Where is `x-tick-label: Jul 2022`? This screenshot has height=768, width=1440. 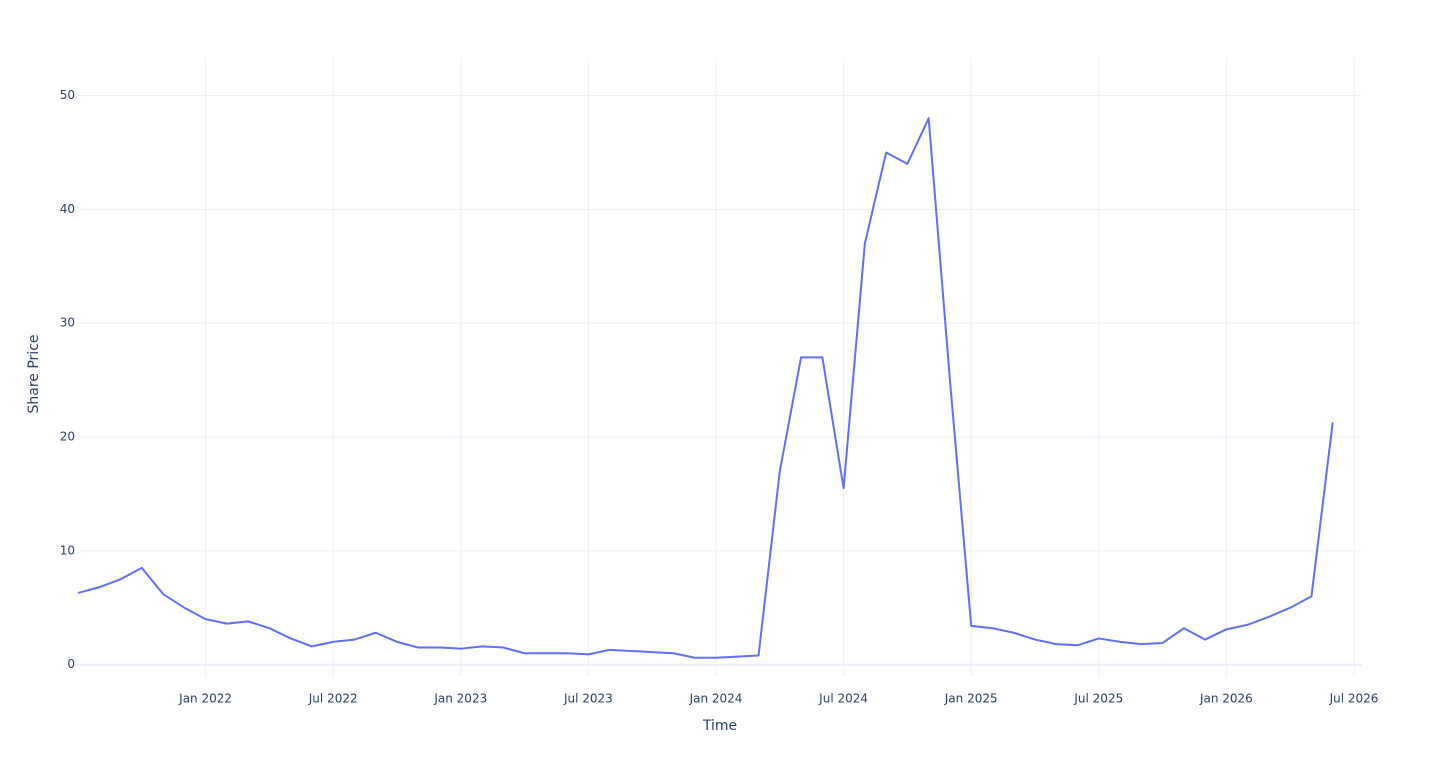 x-tick-label: Jul 2022 is located at coordinates (333, 699).